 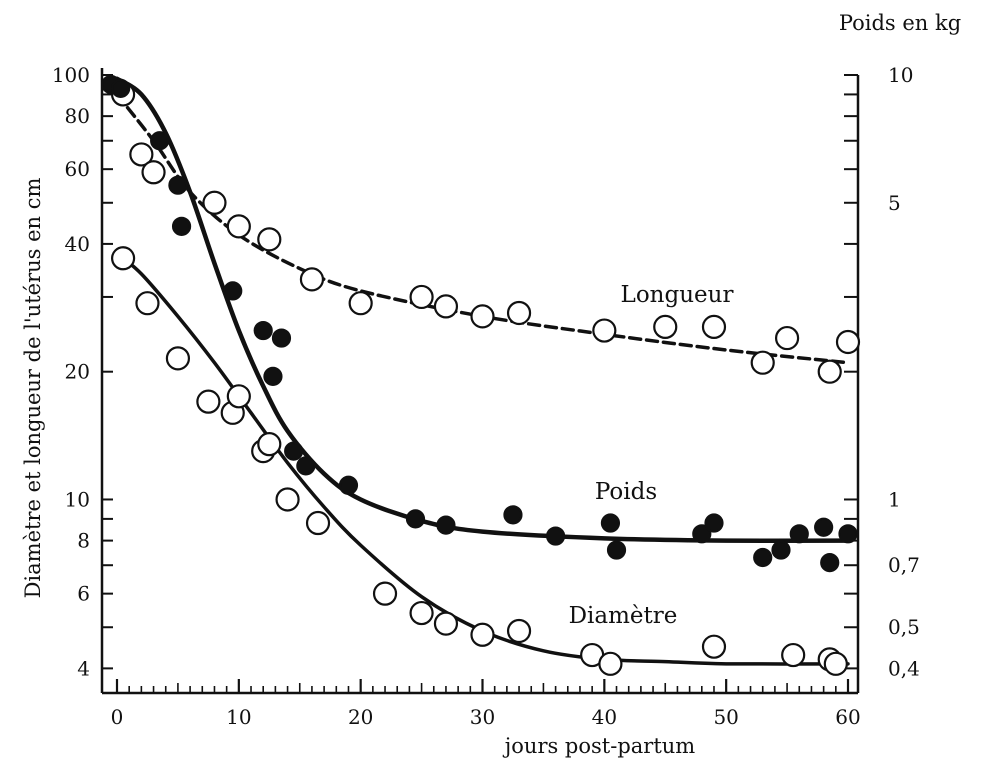 What do you see at coordinates (626, 492) in the screenshot?
I see `poids-series-label: Poids` at bounding box center [626, 492].